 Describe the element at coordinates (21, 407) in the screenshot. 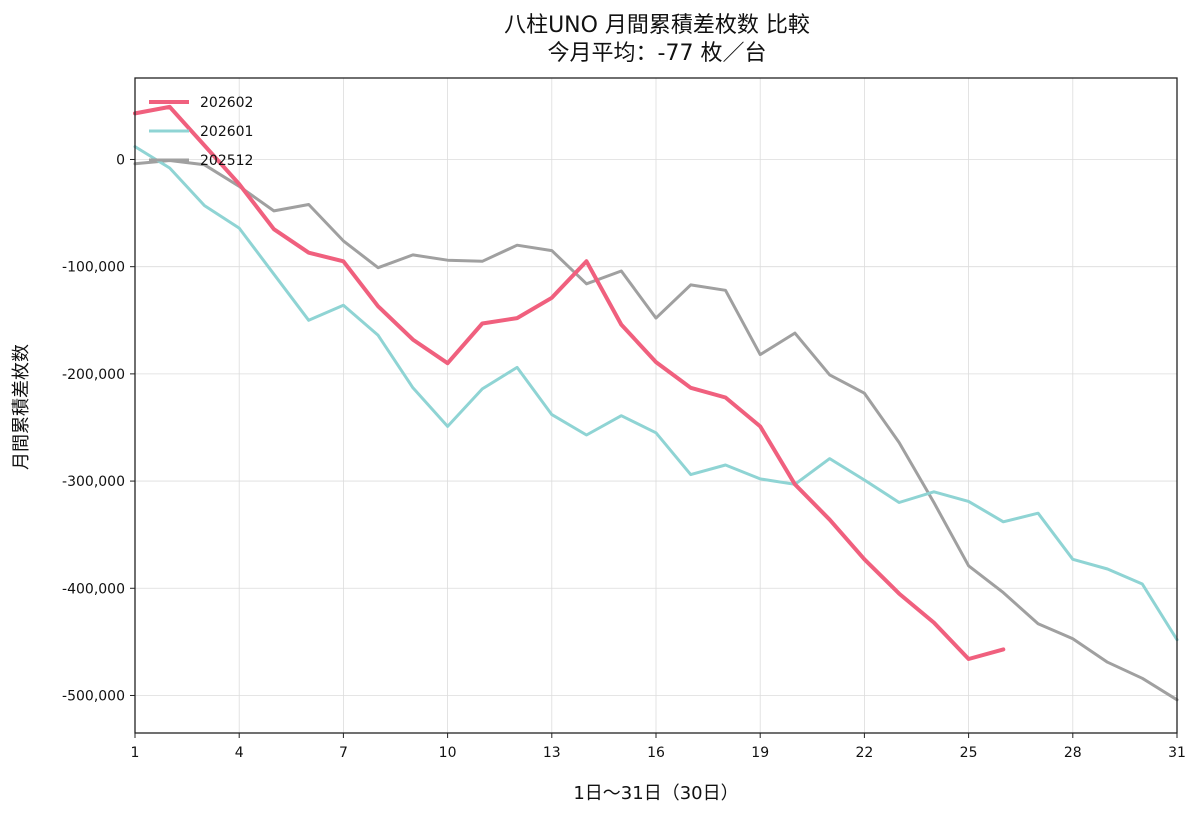

I see `y-axis-label: 月間累積差枚数` at that location.